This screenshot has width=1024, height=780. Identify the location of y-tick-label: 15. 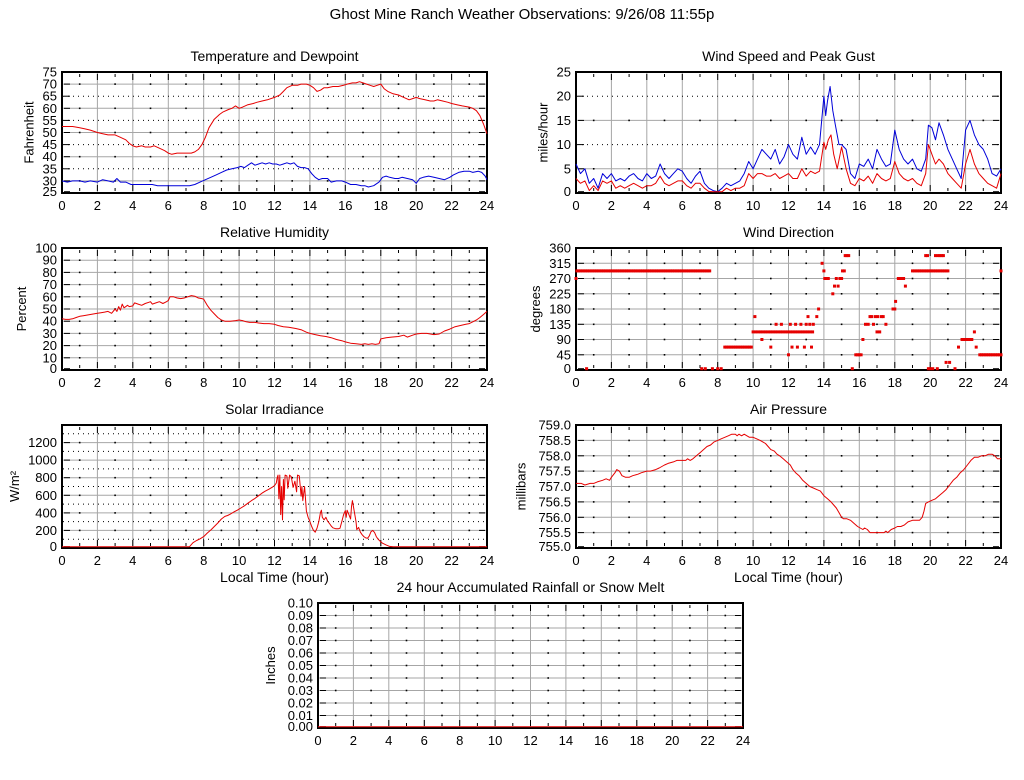
(564, 120).